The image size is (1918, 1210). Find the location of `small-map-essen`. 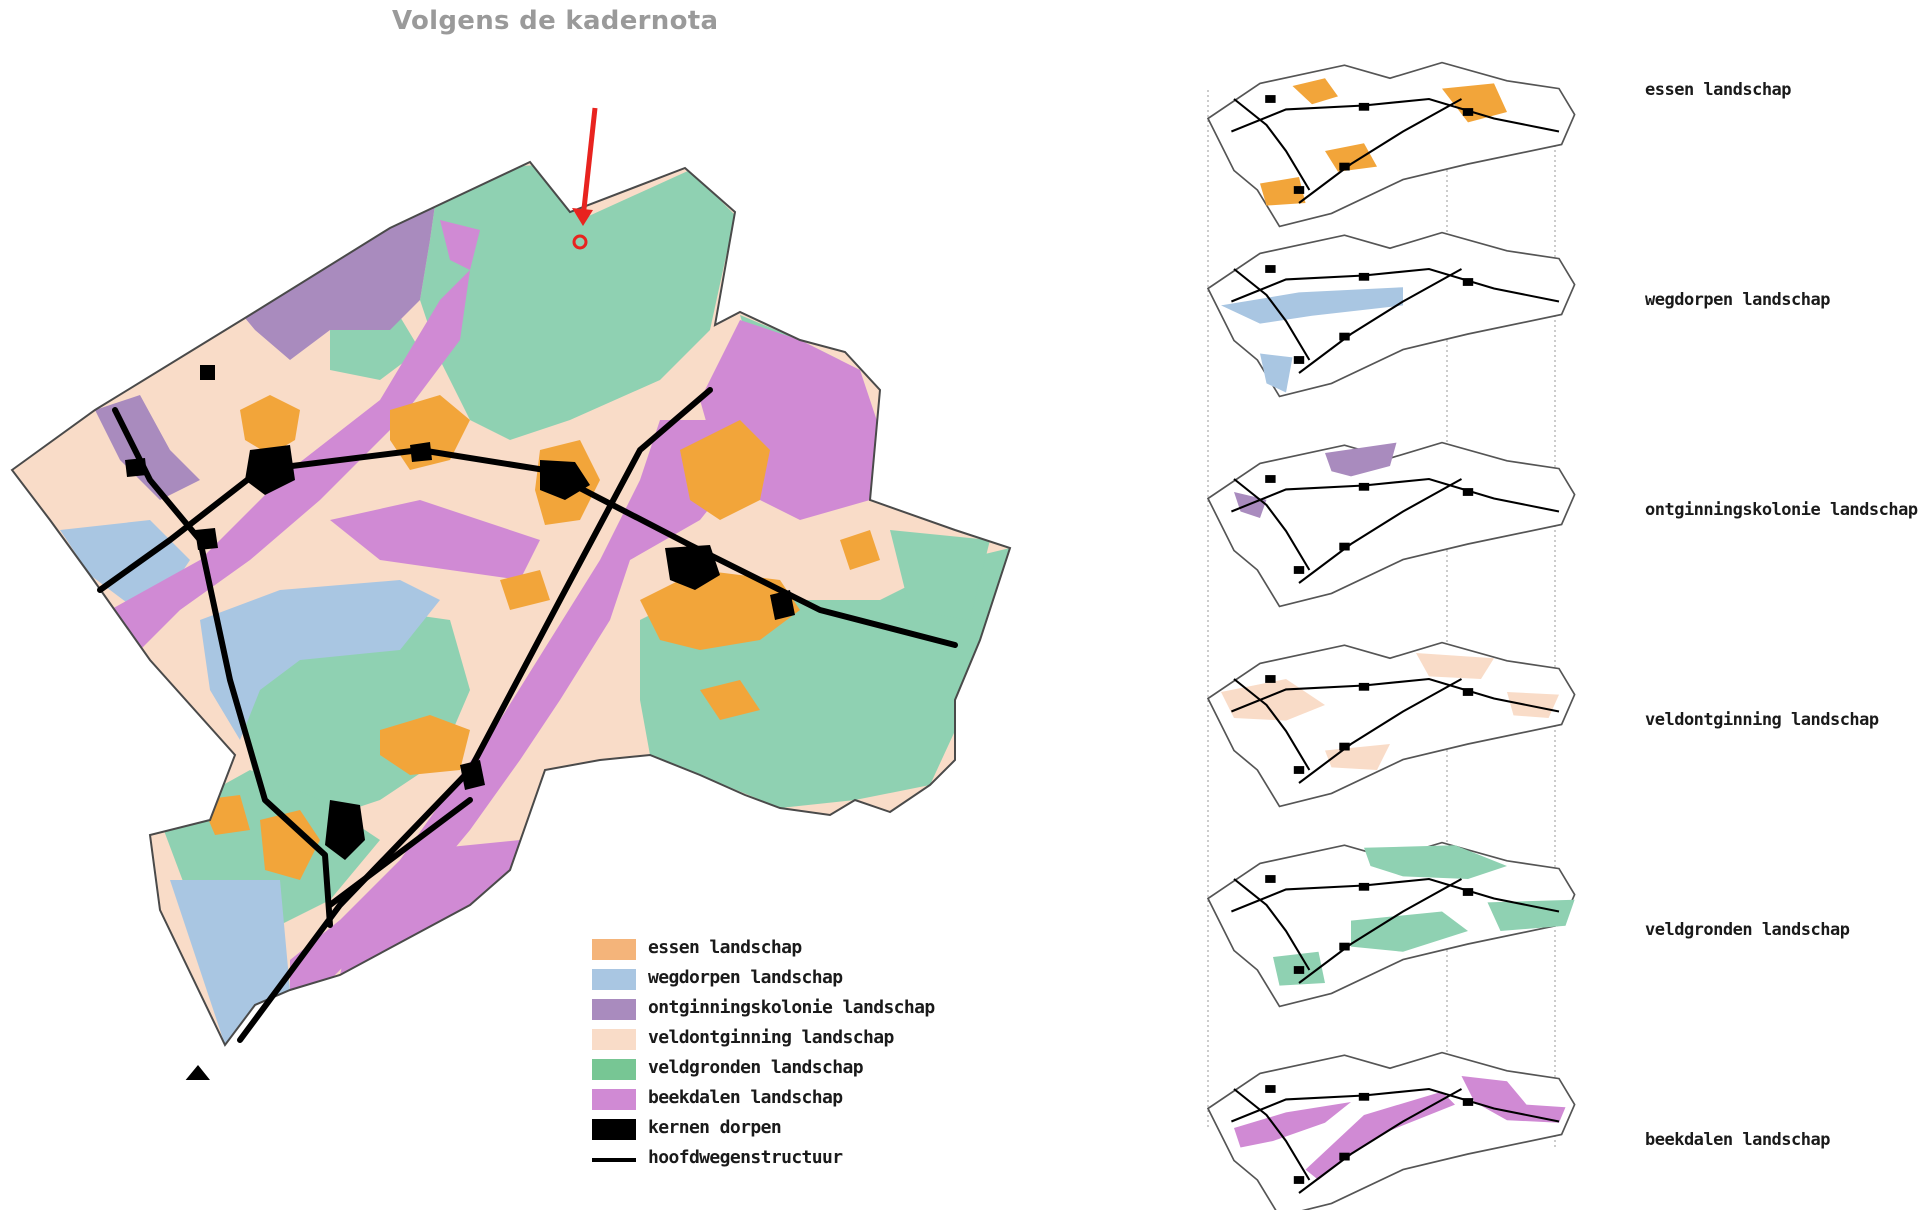

small-map-essen is located at coordinates (1391, 144).